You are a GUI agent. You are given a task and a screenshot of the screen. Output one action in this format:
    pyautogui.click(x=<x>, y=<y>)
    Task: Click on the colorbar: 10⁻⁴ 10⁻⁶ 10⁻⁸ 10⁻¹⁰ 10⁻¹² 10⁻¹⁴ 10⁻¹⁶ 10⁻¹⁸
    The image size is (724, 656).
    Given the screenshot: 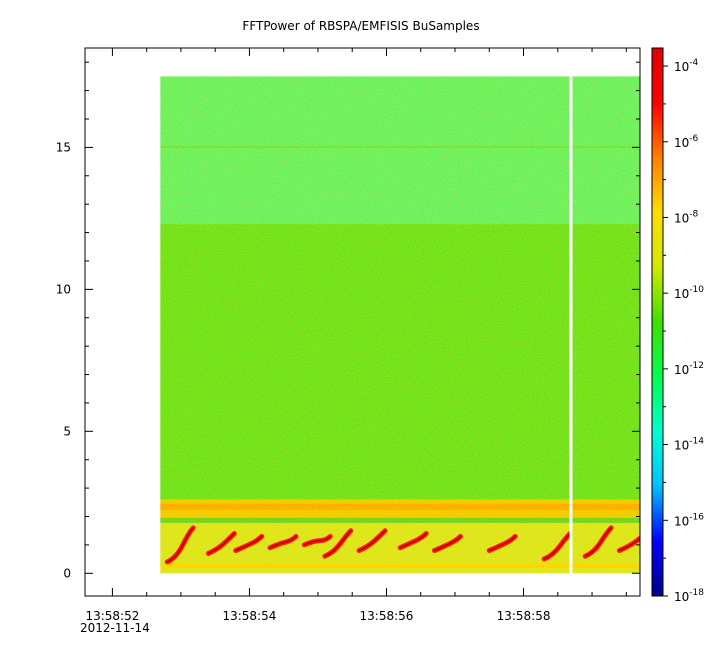 What is the action you would take?
    pyautogui.click(x=677, y=325)
    